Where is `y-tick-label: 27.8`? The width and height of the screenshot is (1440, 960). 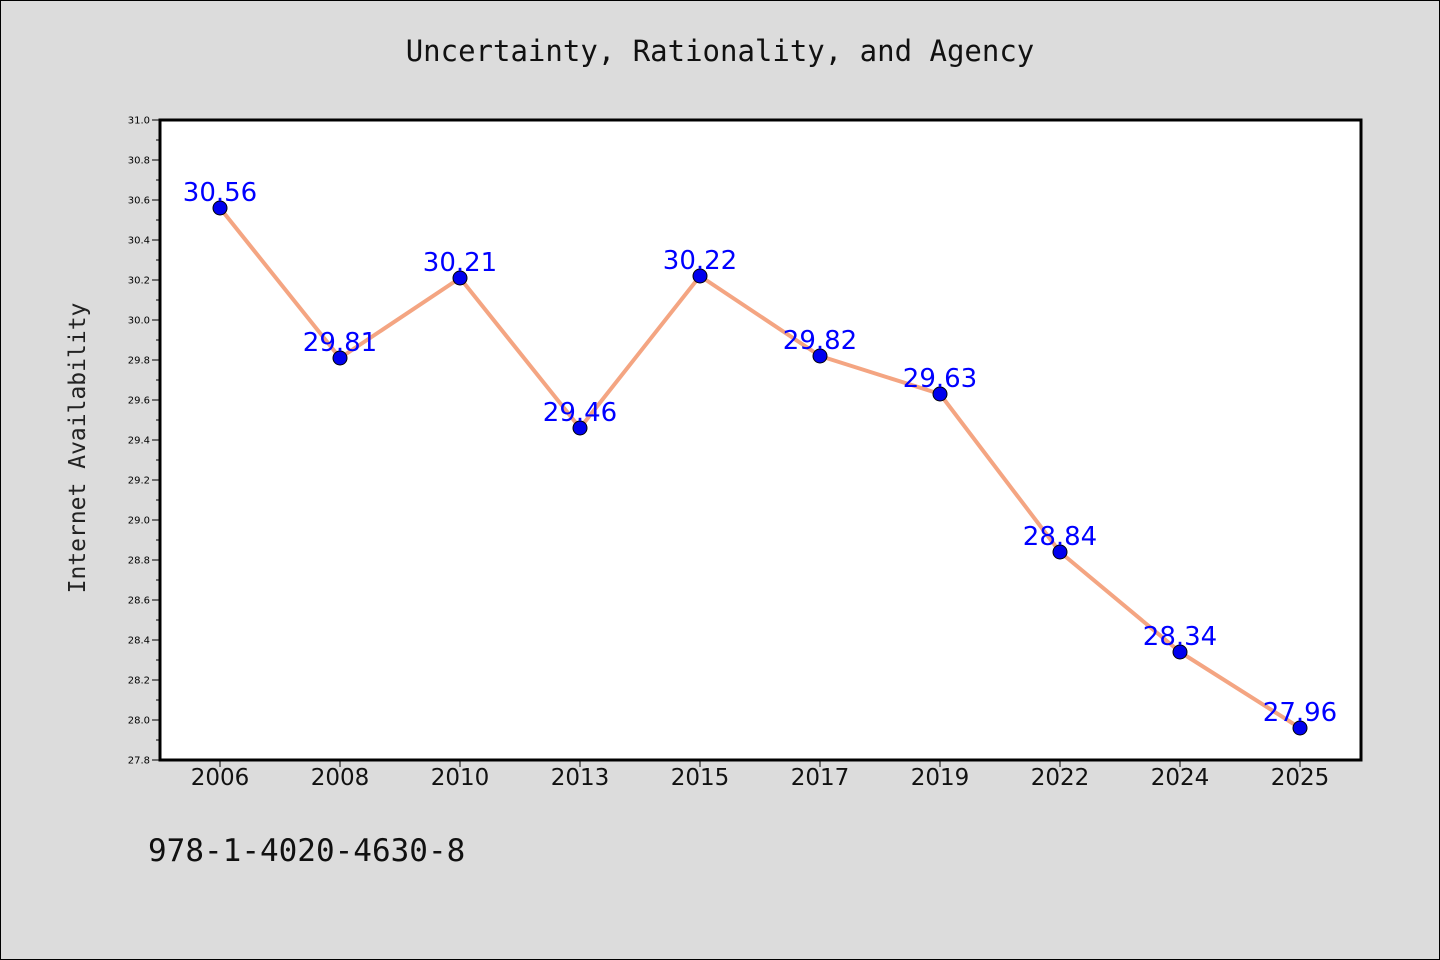
y-tick-label: 27.8 is located at coordinates (139, 761).